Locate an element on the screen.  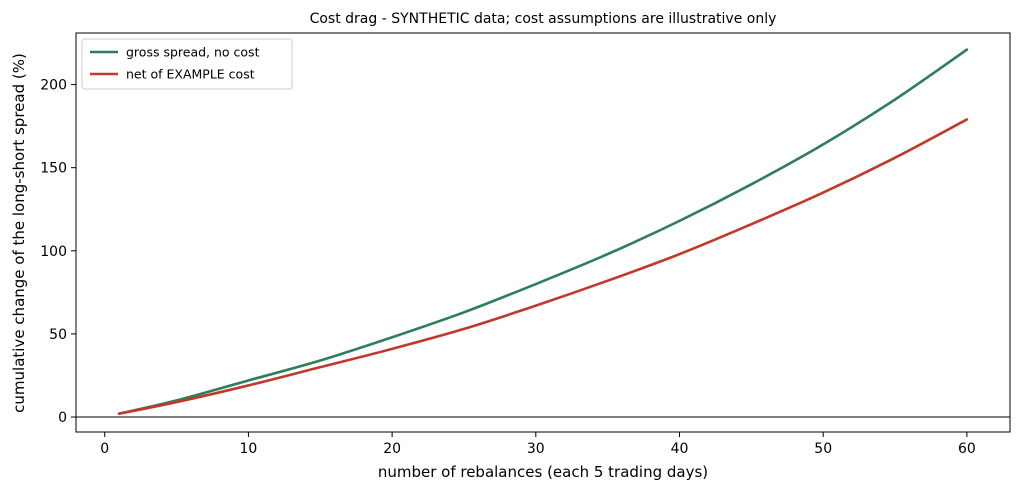
y-tick-label: 0 is located at coordinates (62, 418).